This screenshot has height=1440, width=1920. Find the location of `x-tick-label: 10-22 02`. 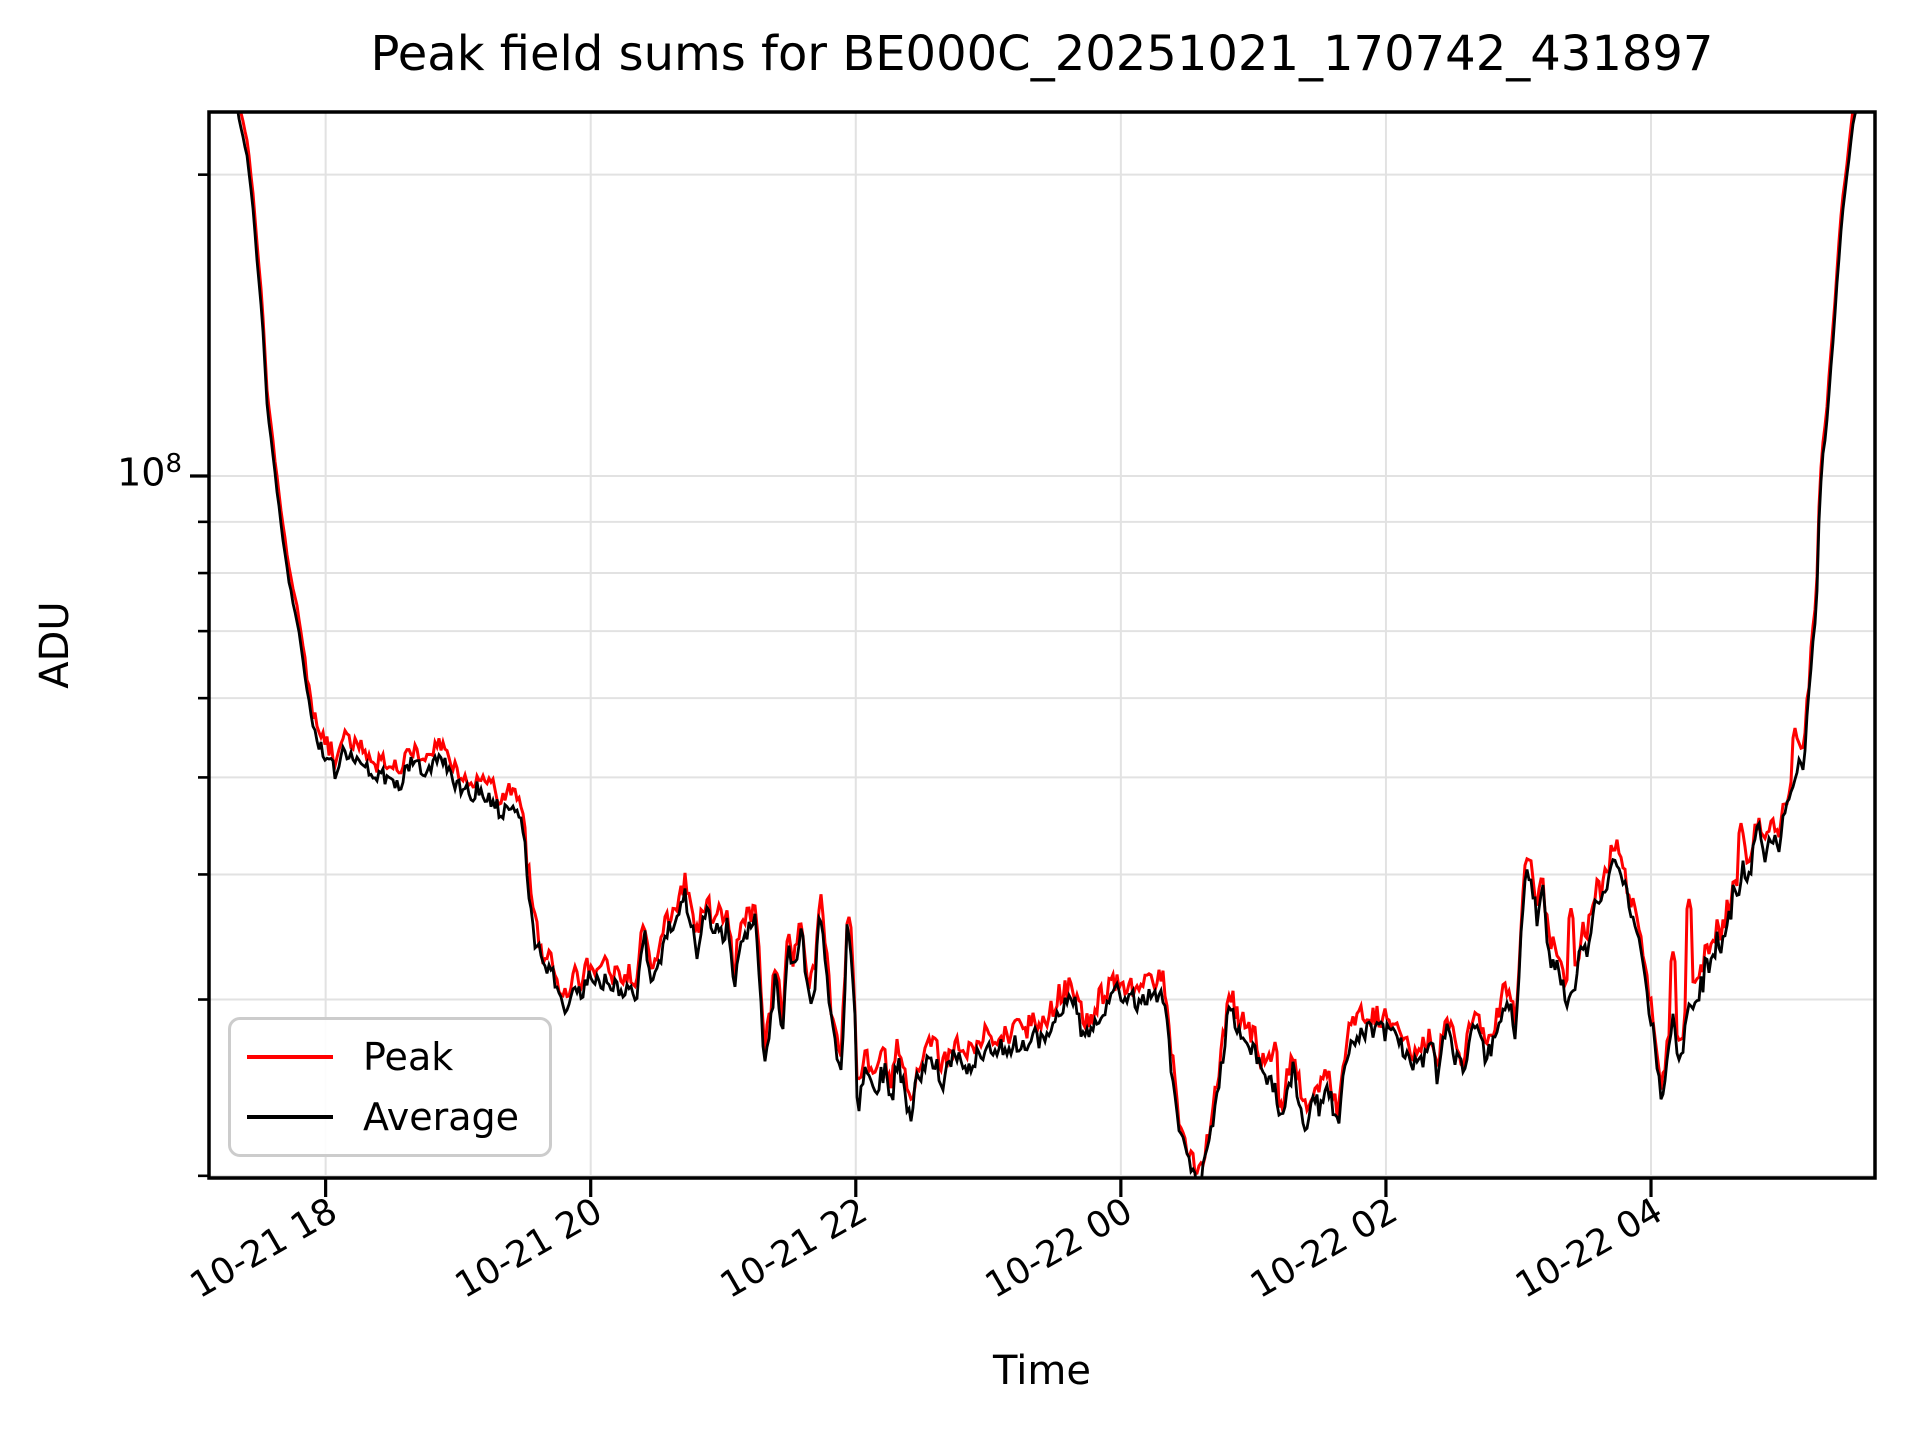

x-tick-label: 10-22 02 is located at coordinates (1324, 1248).